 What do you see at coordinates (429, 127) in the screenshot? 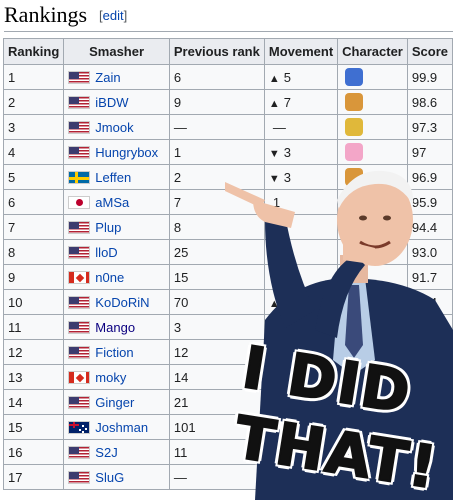
I see `score-cell: 97.3` at bounding box center [429, 127].